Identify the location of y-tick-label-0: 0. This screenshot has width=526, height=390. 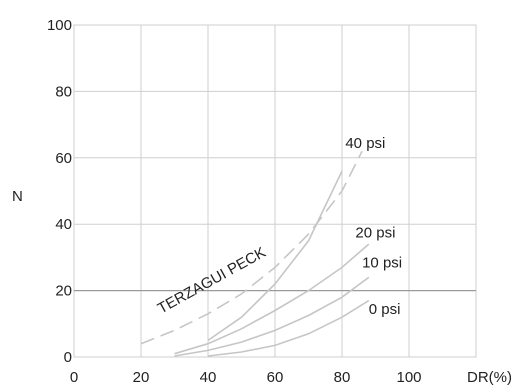
(68, 357).